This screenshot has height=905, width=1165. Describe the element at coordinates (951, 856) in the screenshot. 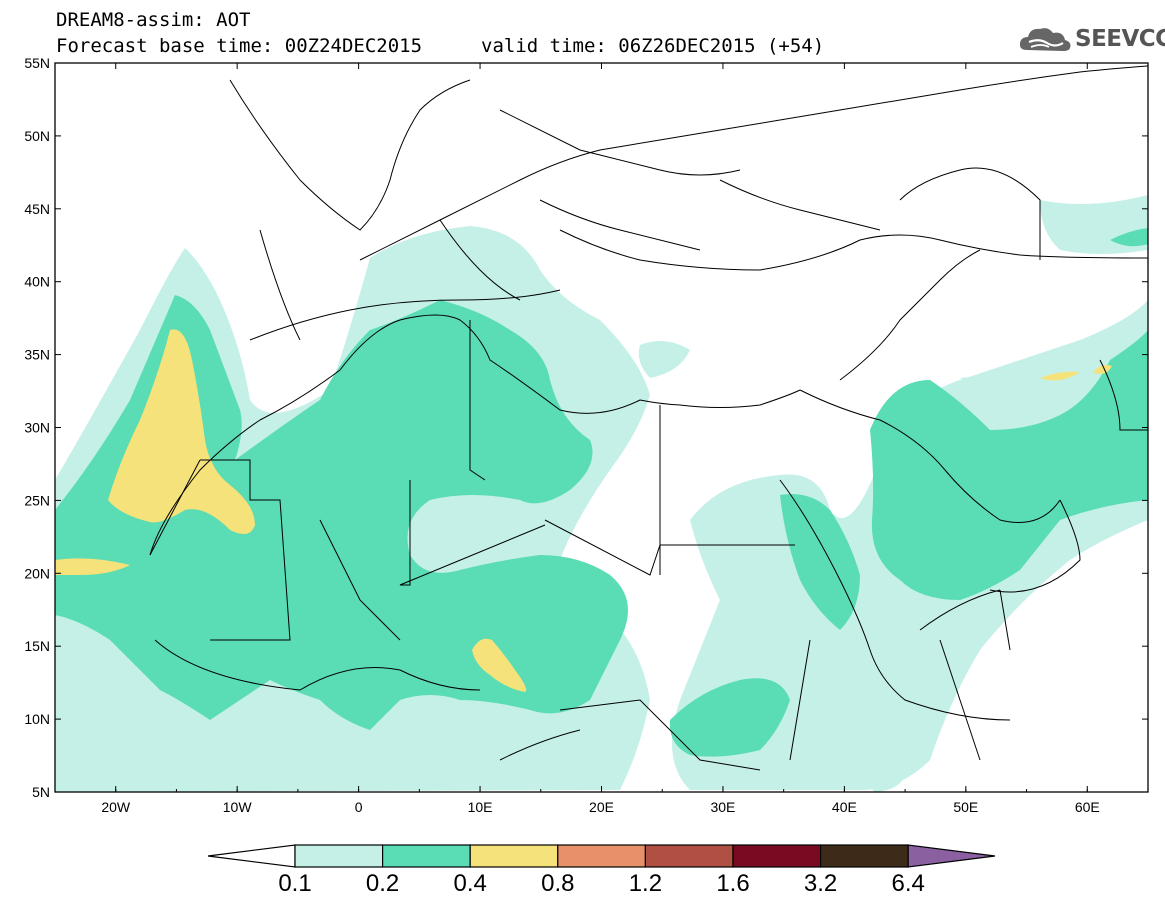

I see `colorbar-over-triangle` at that location.